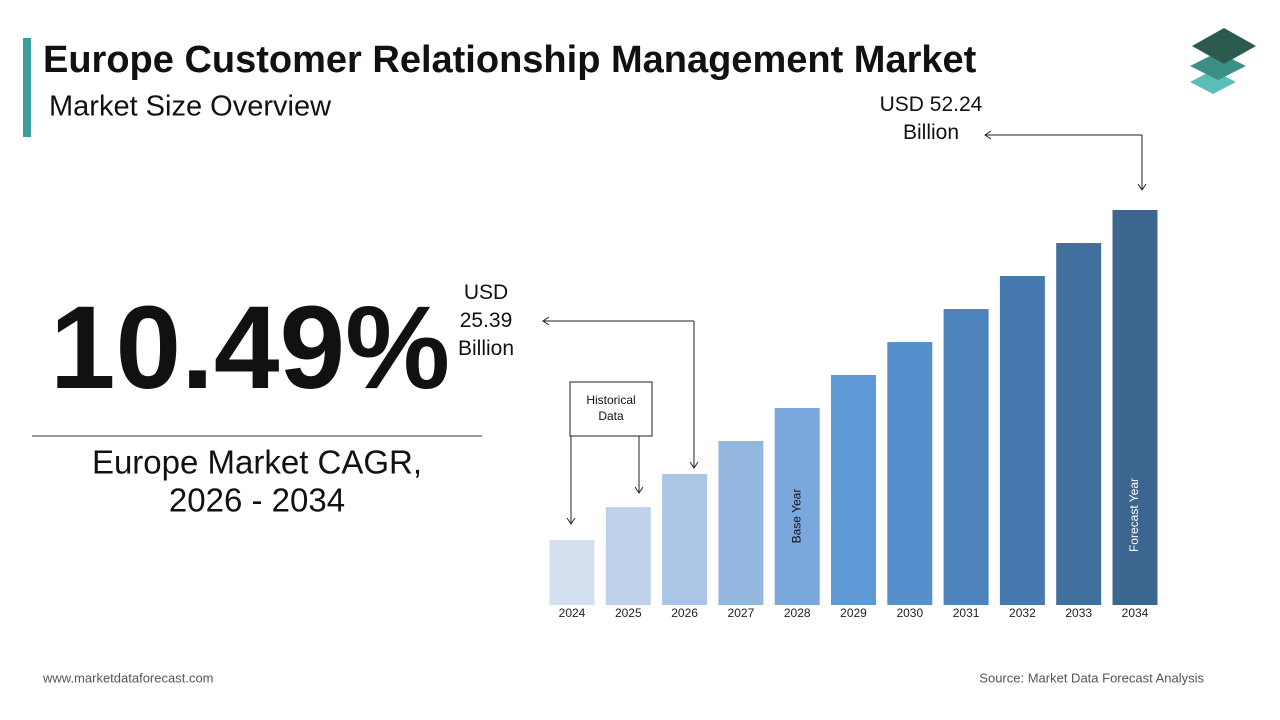 The image size is (1280, 720). Describe the element at coordinates (257, 462) in the screenshot. I see `cagr-label: Europe Market CAGR,` at that location.